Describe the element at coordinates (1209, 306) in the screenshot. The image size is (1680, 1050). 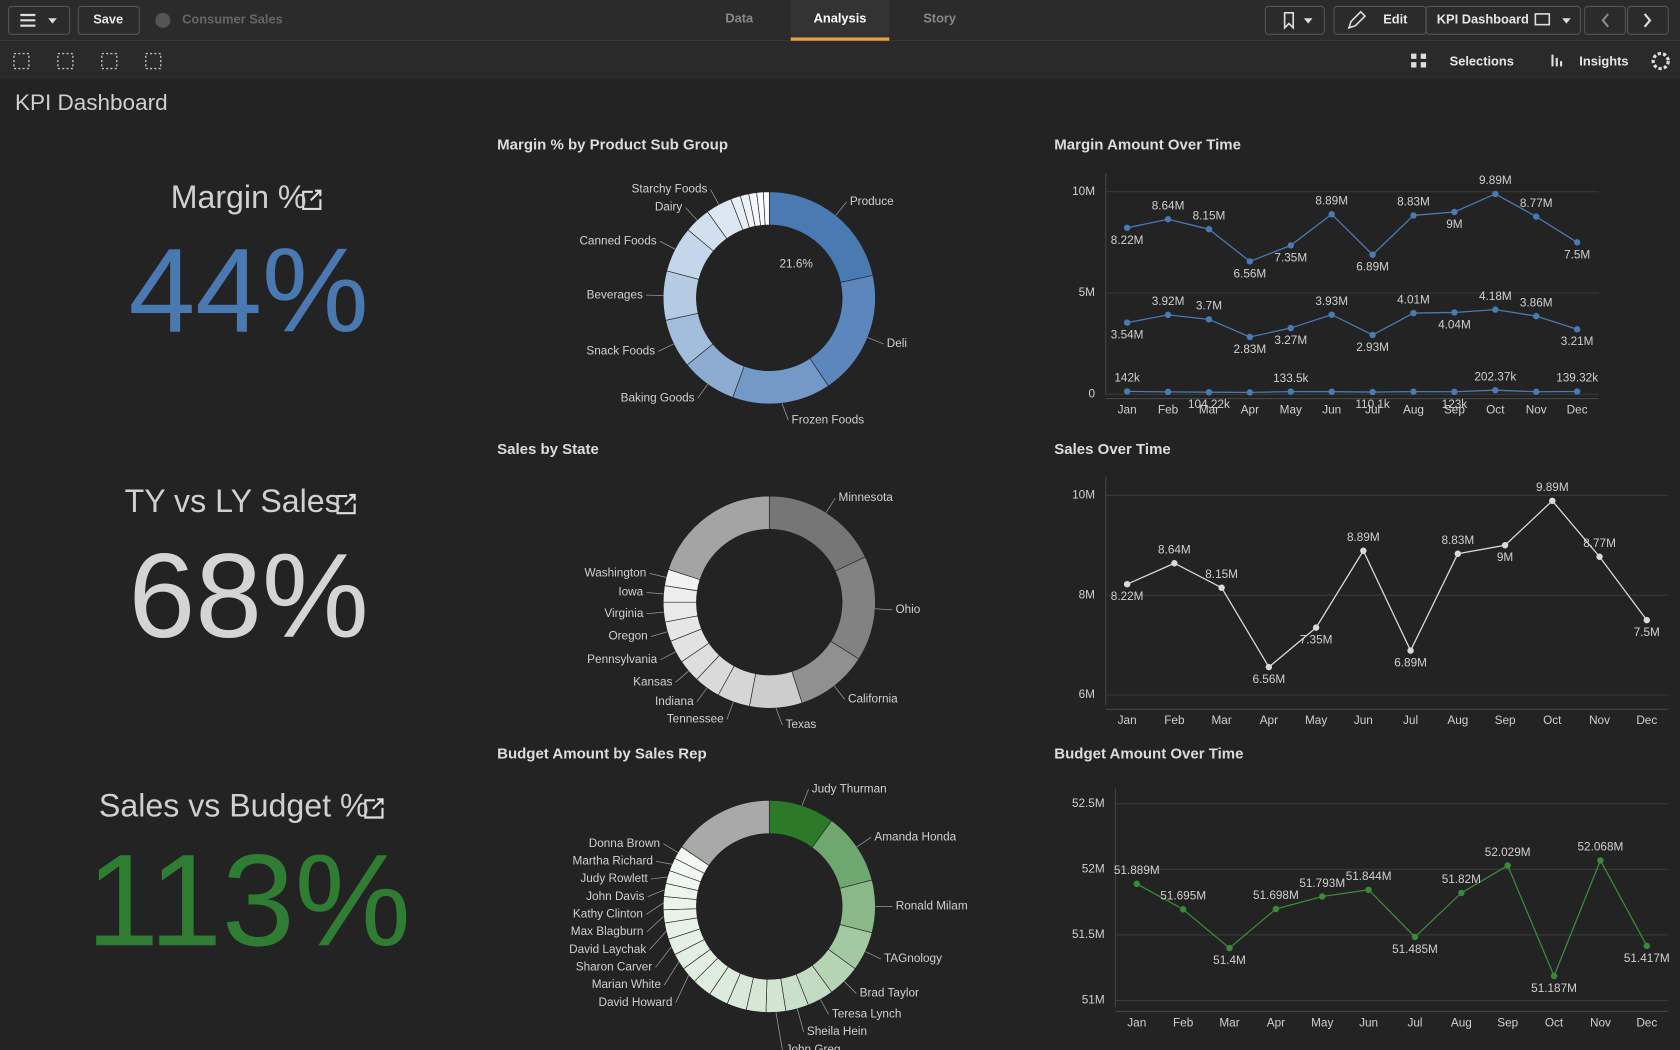
I see `data-label: 3.7M` at that location.